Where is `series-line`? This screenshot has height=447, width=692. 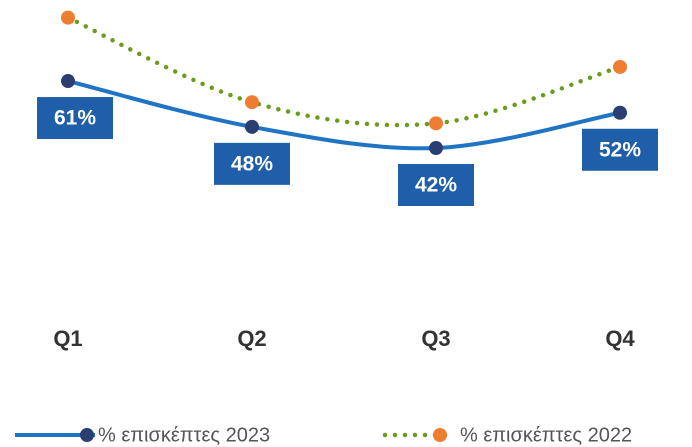 series-line is located at coordinates (344, 115).